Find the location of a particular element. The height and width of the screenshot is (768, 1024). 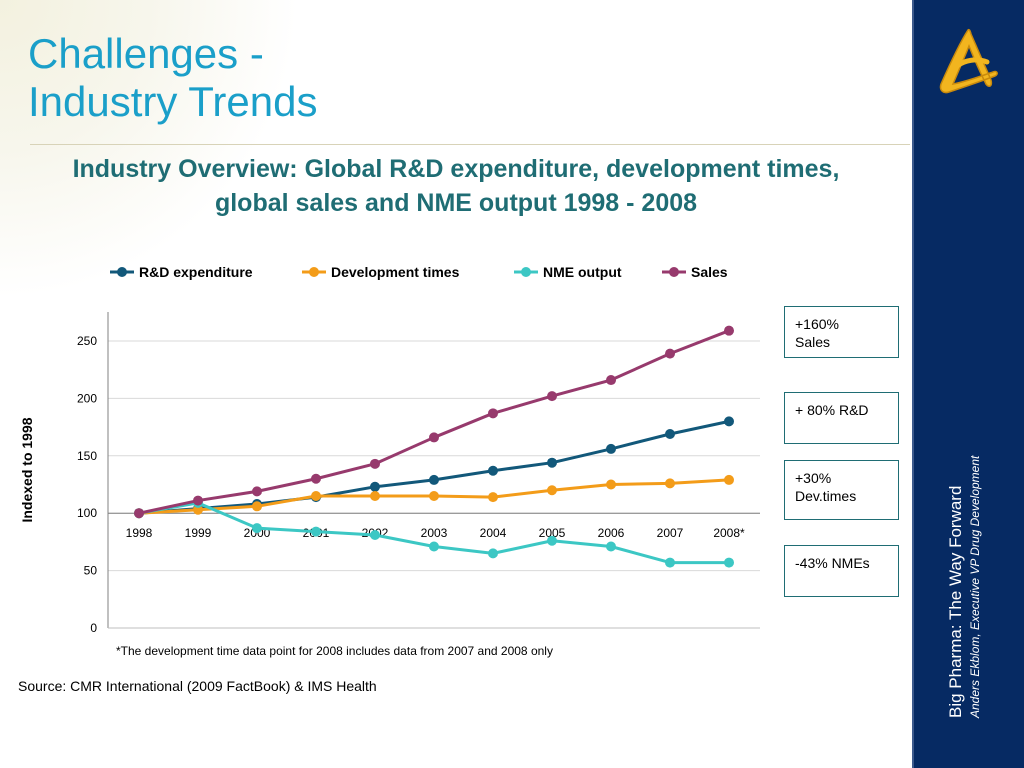

astrazeneca-logo-icon is located at coordinates (968, 61).